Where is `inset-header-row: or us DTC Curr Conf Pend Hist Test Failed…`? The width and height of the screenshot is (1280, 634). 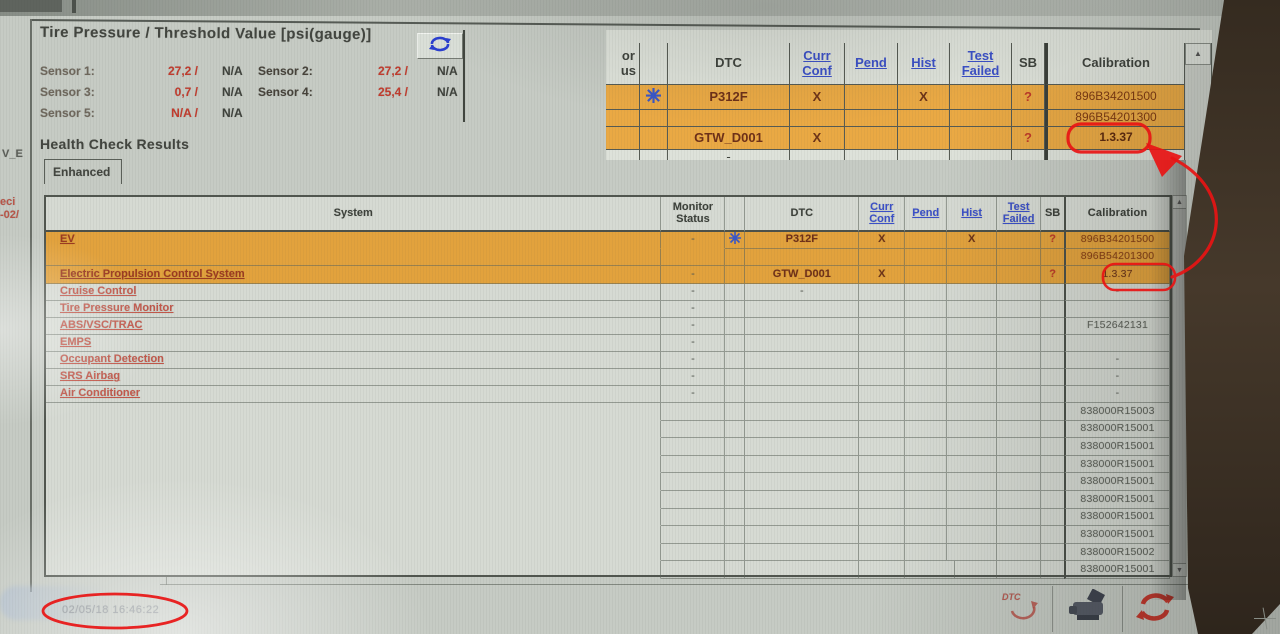
inset-header-row: or us DTC Curr Conf Pend Hist Test Failed… is located at coordinates (909, 64).